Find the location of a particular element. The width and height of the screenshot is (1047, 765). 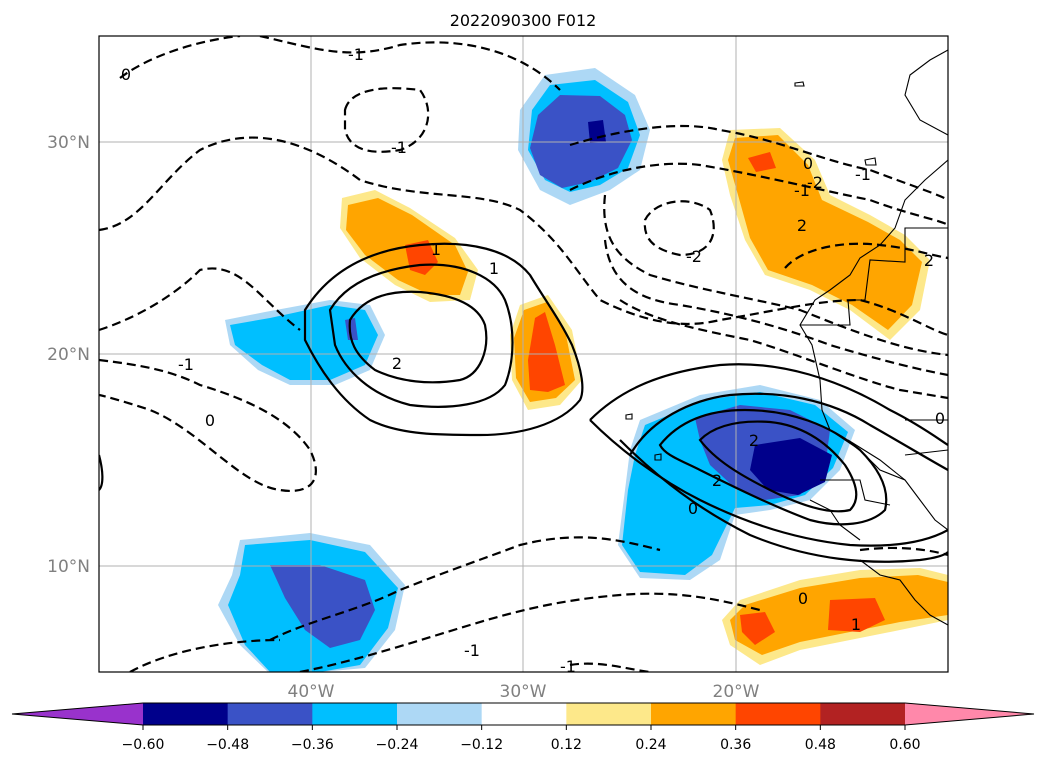

colorbar-outline is located at coordinates (523, 714).